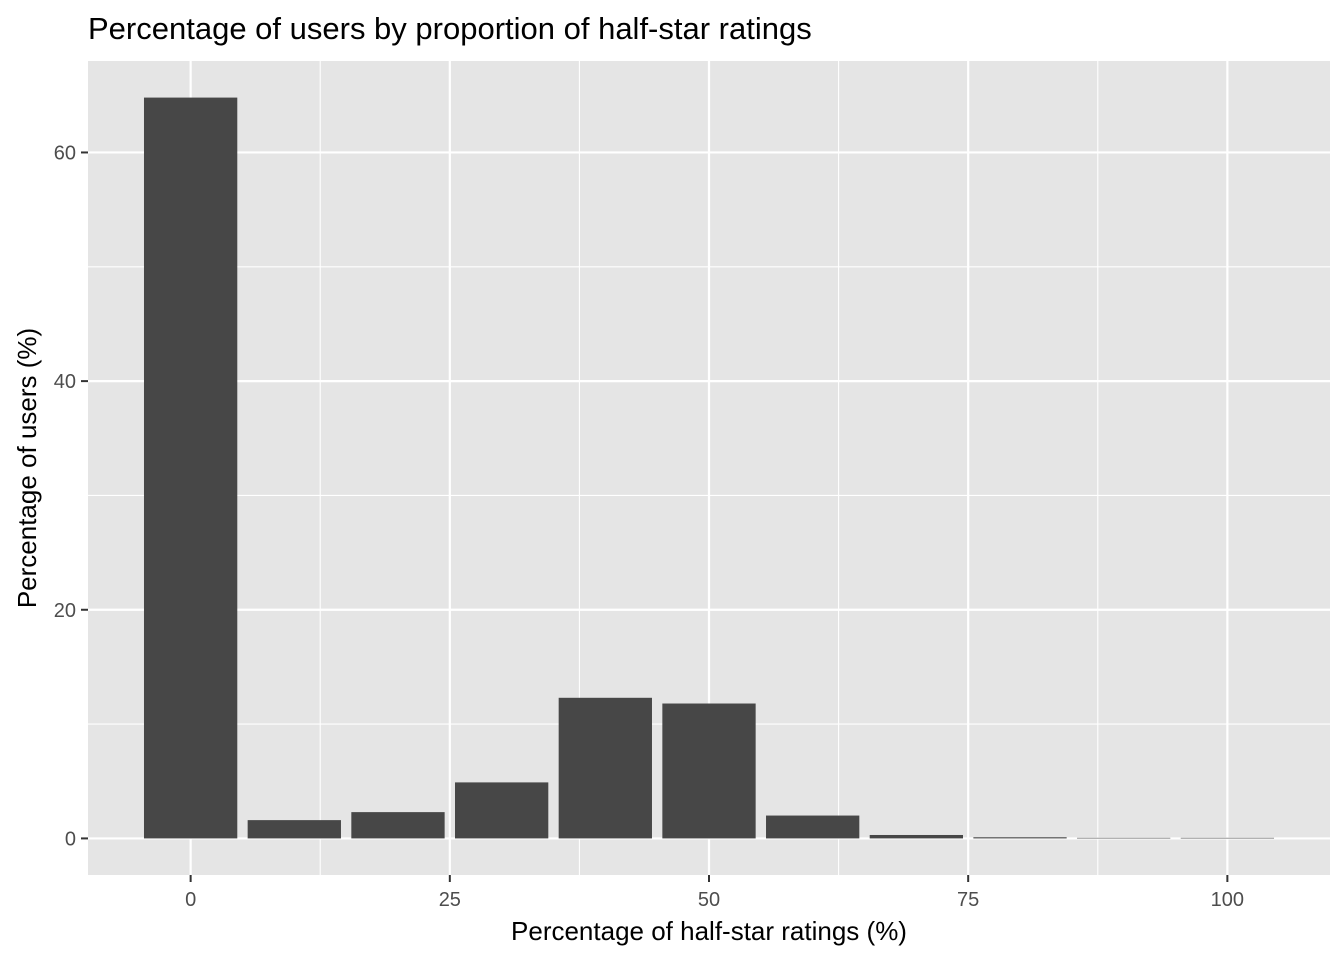 This screenshot has height=960, width=1344. Describe the element at coordinates (71, 496) in the screenshot. I see `y-axis: 0 20 40 60` at that location.